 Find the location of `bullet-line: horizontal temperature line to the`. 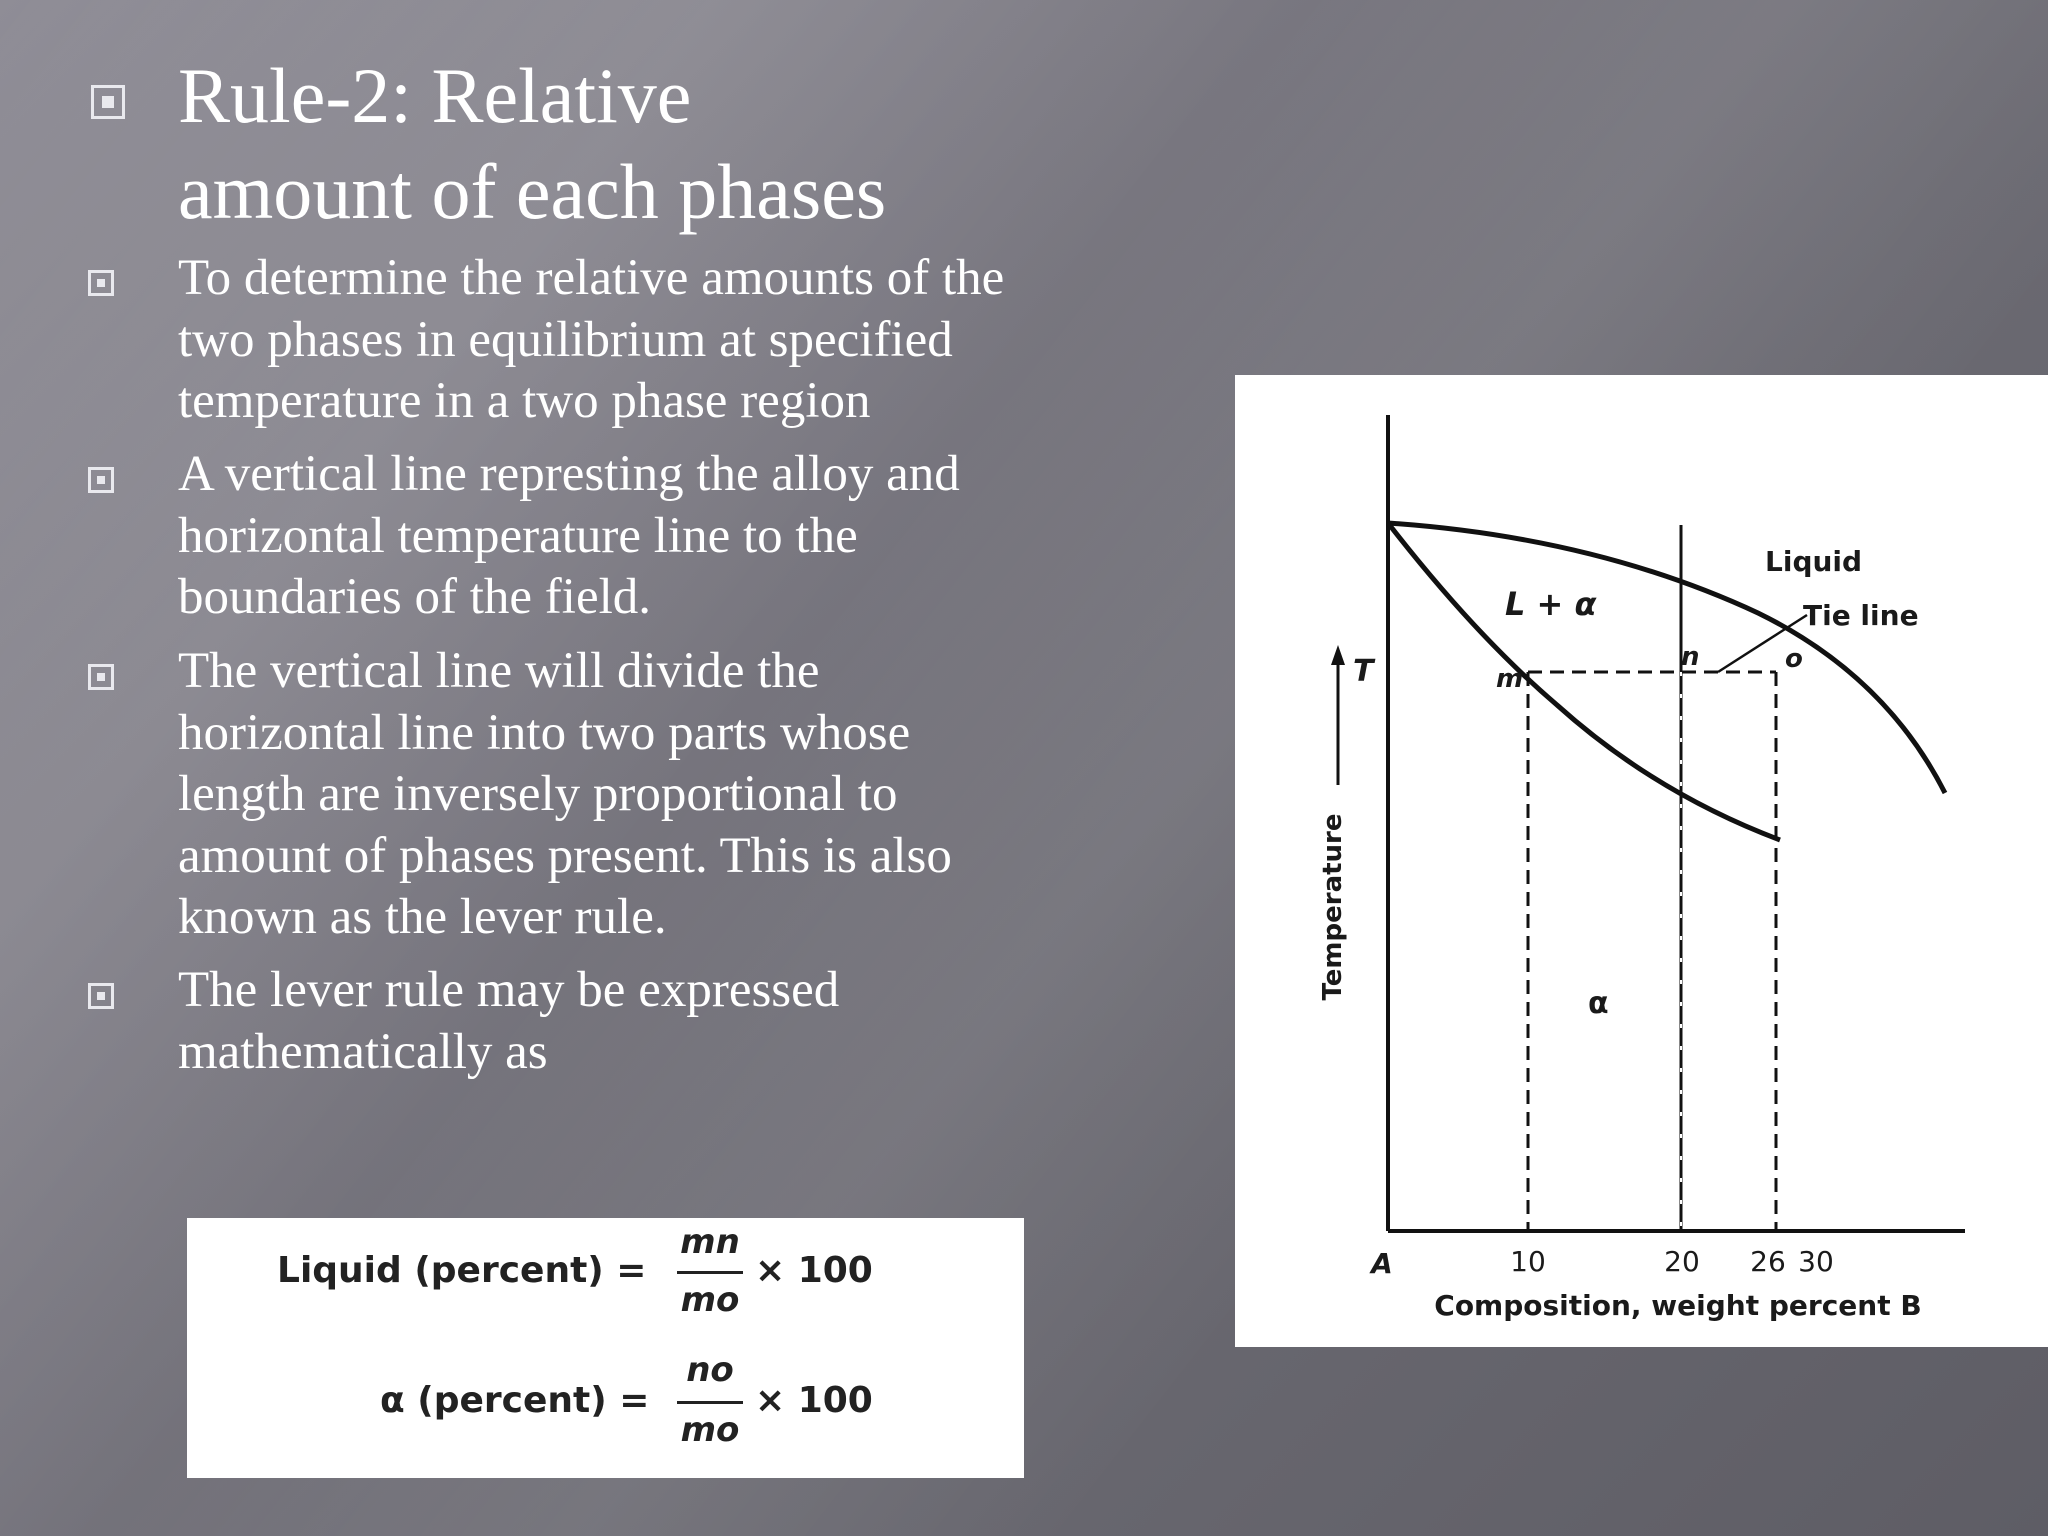

bullet-line: horizontal temperature line to the is located at coordinates (518, 535).